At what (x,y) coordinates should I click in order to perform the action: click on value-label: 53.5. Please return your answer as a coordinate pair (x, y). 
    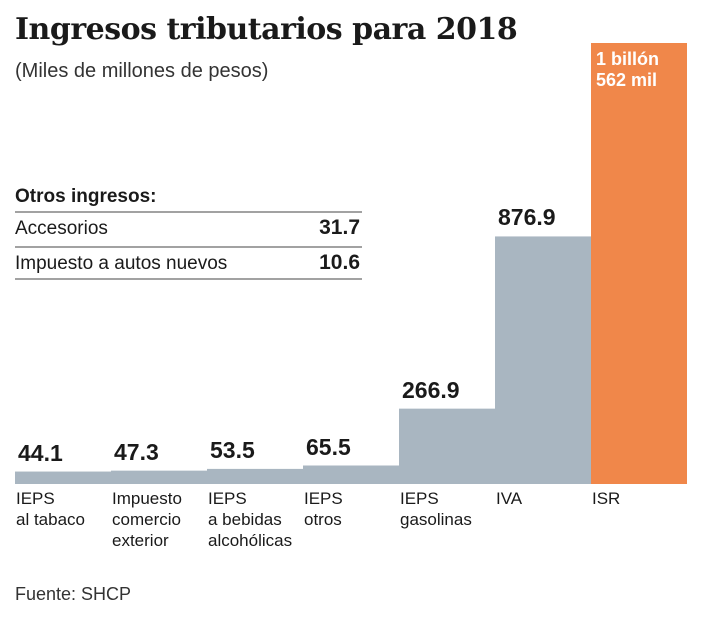
    Looking at the image, I should click on (232, 449).